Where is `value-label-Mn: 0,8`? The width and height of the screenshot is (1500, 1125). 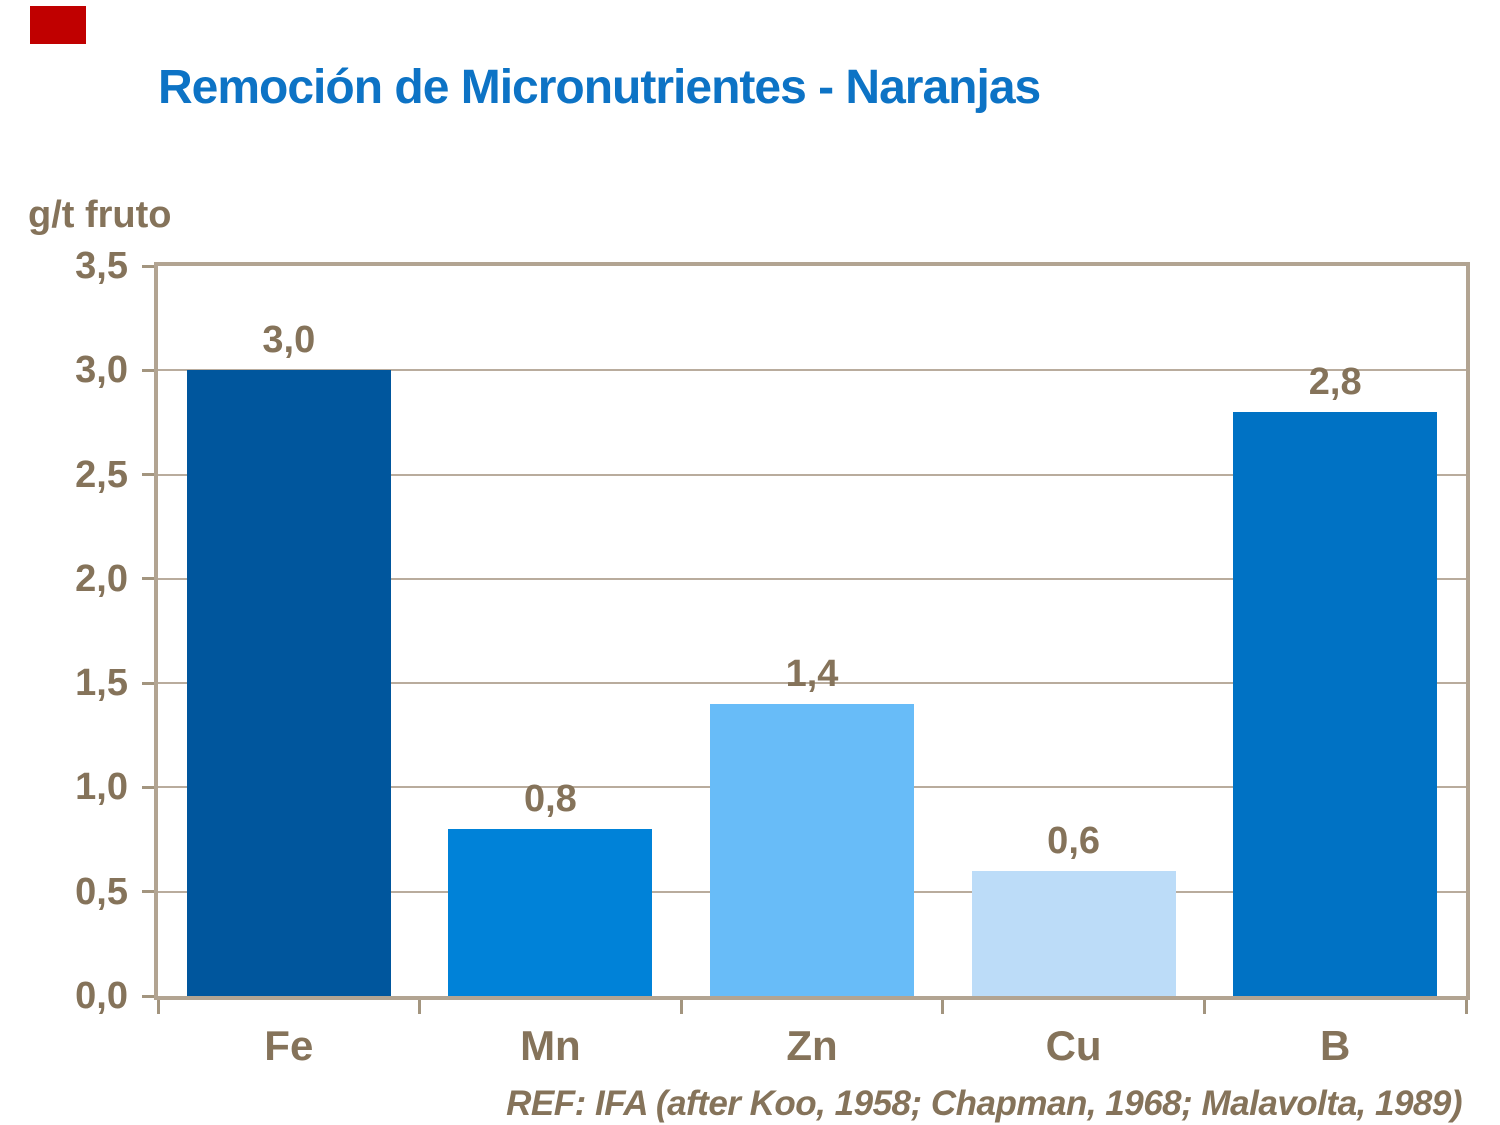
value-label-Mn: 0,8 is located at coordinates (550, 799).